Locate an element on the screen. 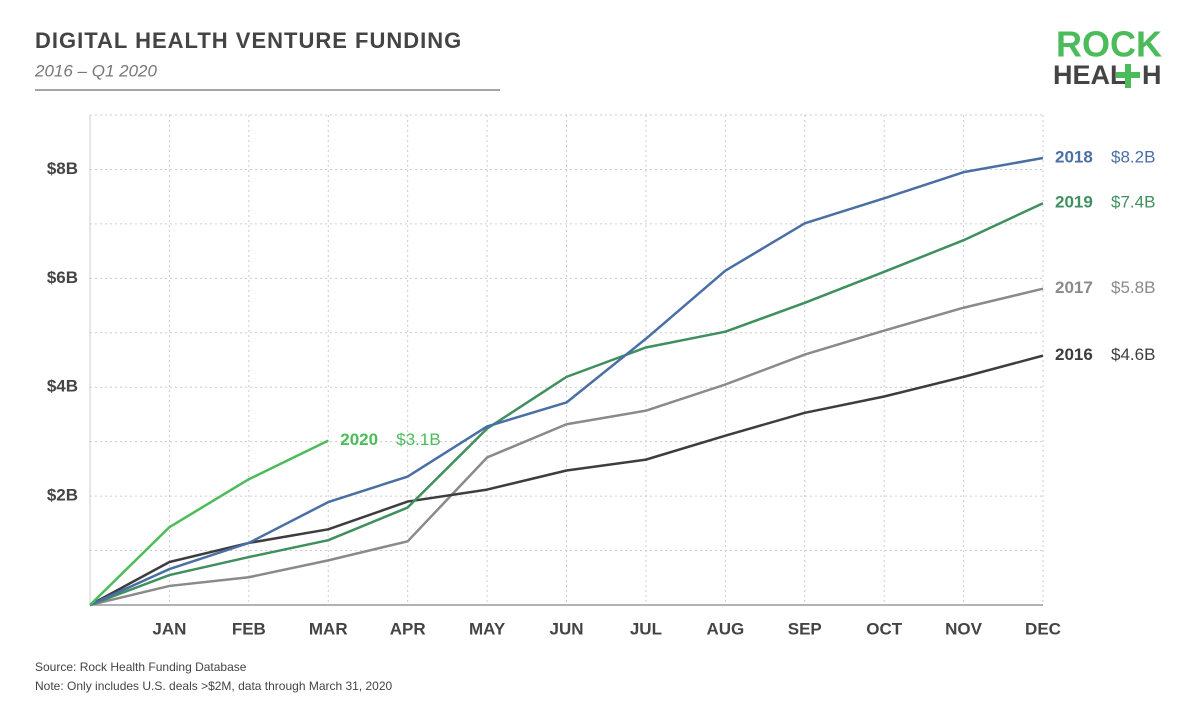 This screenshot has width=1200, height=720. data-label: $8.2B is located at coordinates (1133, 156).